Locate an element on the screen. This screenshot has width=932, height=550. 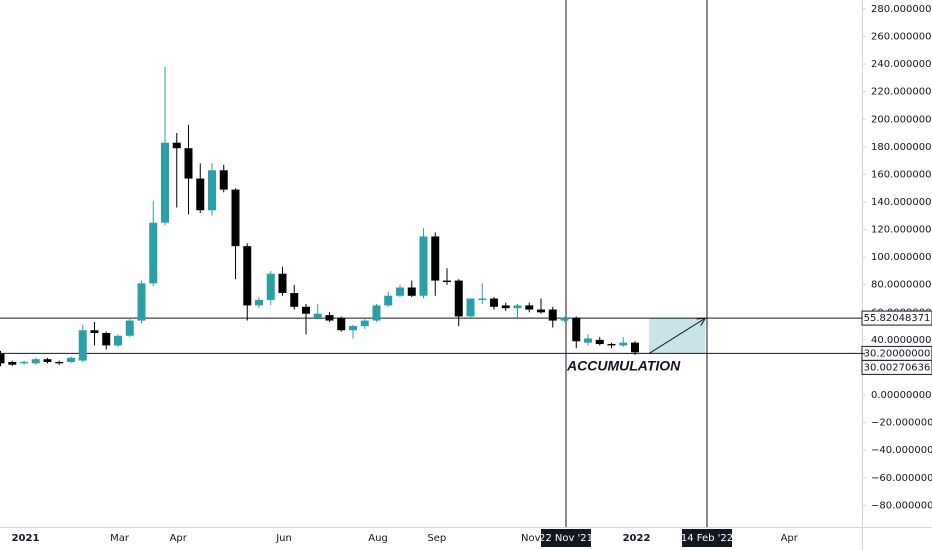
y-tick-label: 40.00000000 is located at coordinates (901, 340).